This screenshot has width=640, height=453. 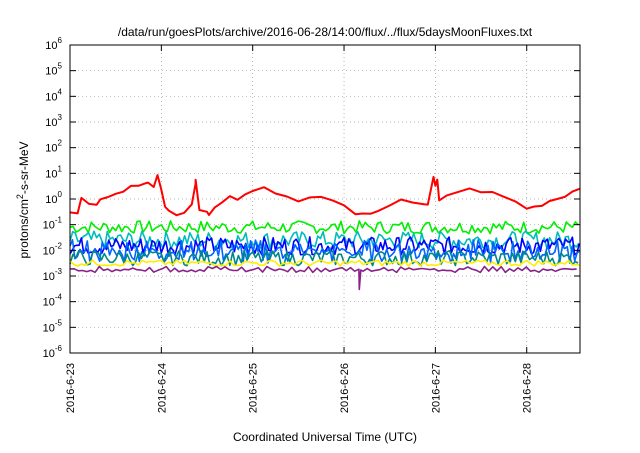 What do you see at coordinates (53, 275) in the screenshot?
I see `y-tick-label: 10⁻³` at bounding box center [53, 275].